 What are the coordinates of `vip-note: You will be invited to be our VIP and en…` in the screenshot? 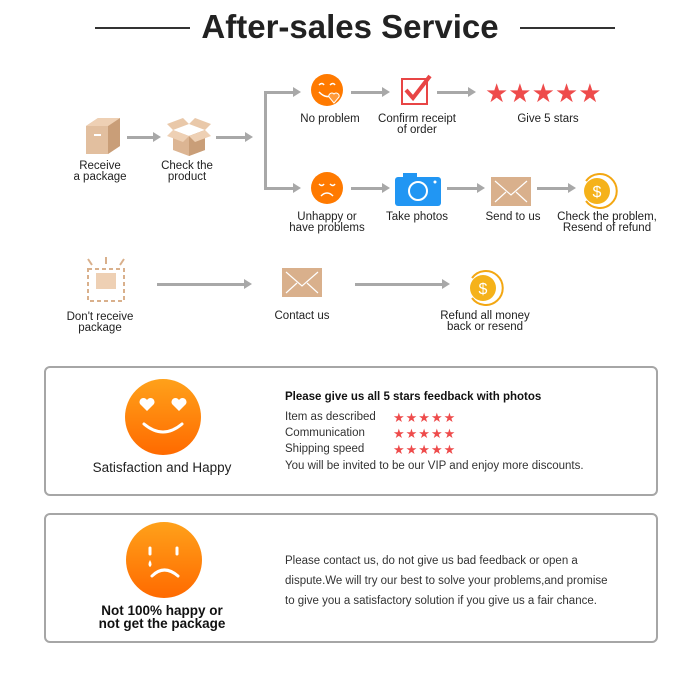 It's located at (434, 466).